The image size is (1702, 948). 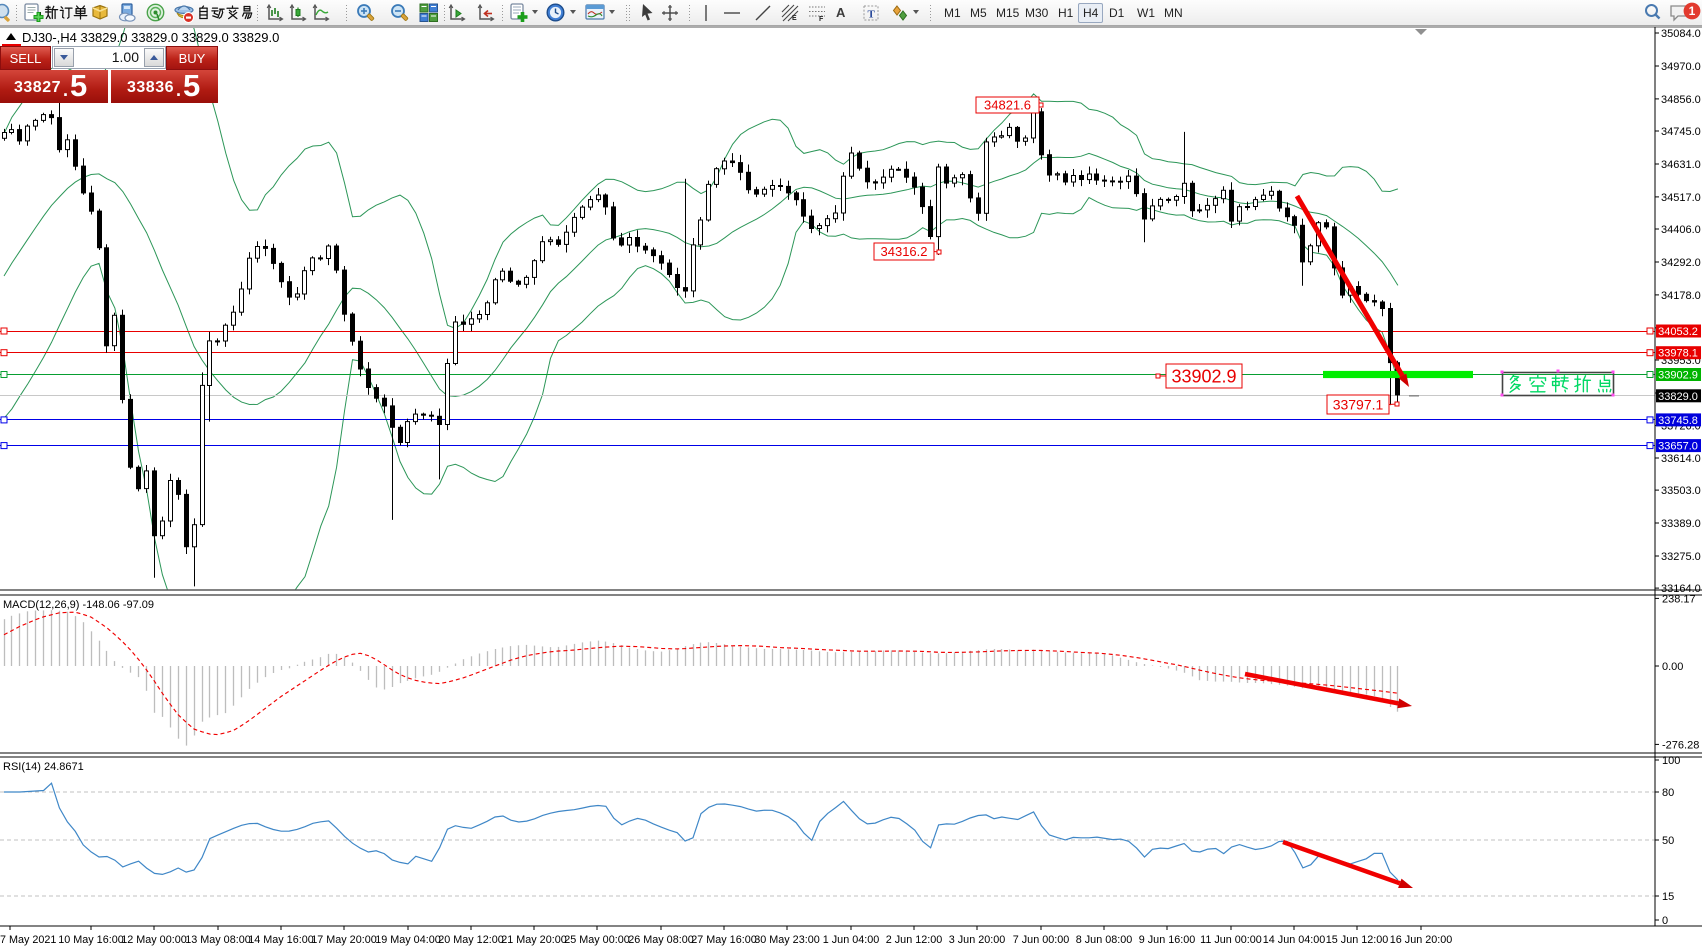 What do you see at coordinates (1294, 940) in the screenshot?
I see `svg-text: 14 Jun 04:00` at bounding box center [1294, 940].